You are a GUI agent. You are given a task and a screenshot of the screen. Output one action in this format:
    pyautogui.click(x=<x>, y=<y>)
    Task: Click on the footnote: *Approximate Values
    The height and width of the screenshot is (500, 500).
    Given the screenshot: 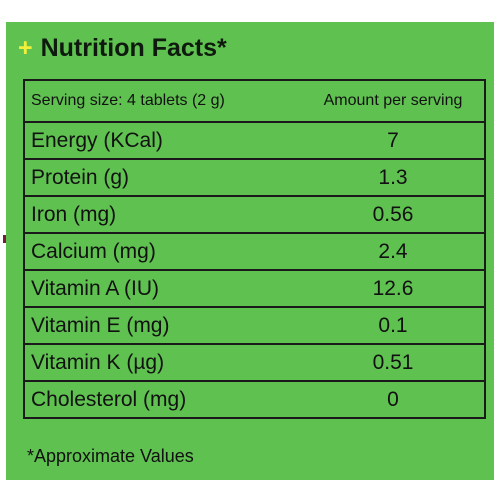 What is the action you would take?
    pyautogui.click(x=110, y=456)
    